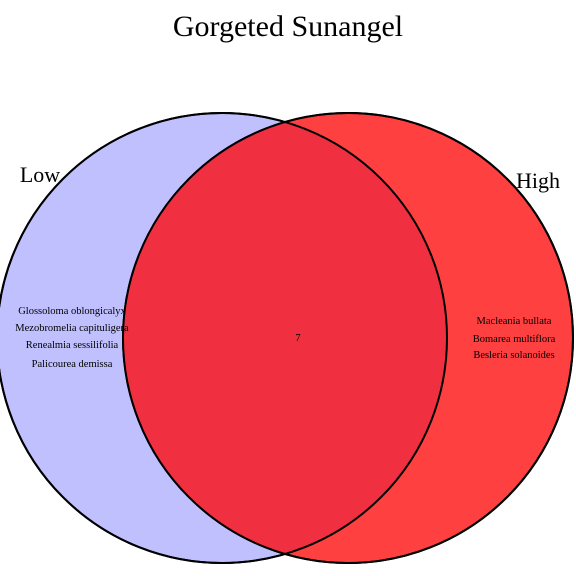 The width and height of the screenshot is (576, 576). What do you see at coordinates (72, 345) in the screenshot?
I see `low-item: Renealmia sessilifolia` at bounding box center [72, 345].